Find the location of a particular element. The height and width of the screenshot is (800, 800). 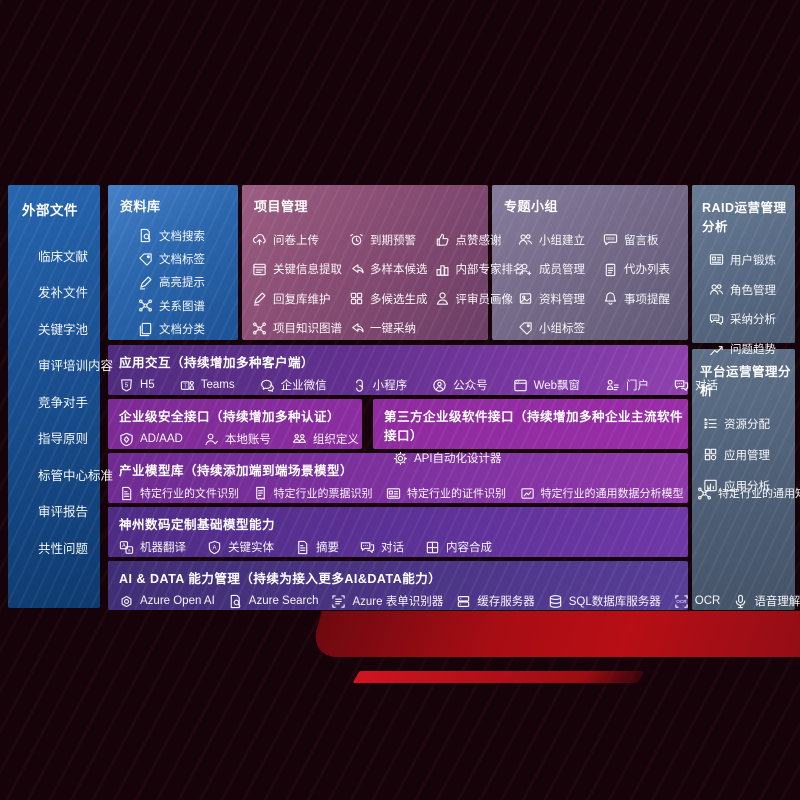

browser-window-icon is located at coordinates (520, 385).